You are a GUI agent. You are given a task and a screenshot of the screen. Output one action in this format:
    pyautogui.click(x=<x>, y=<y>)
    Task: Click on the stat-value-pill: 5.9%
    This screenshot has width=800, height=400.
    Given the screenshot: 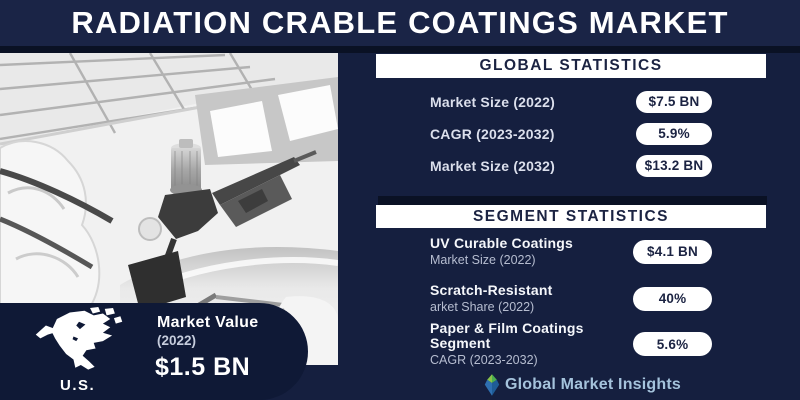 What is the action you would take?
    pyautogui.click(x=674, y=133)
    